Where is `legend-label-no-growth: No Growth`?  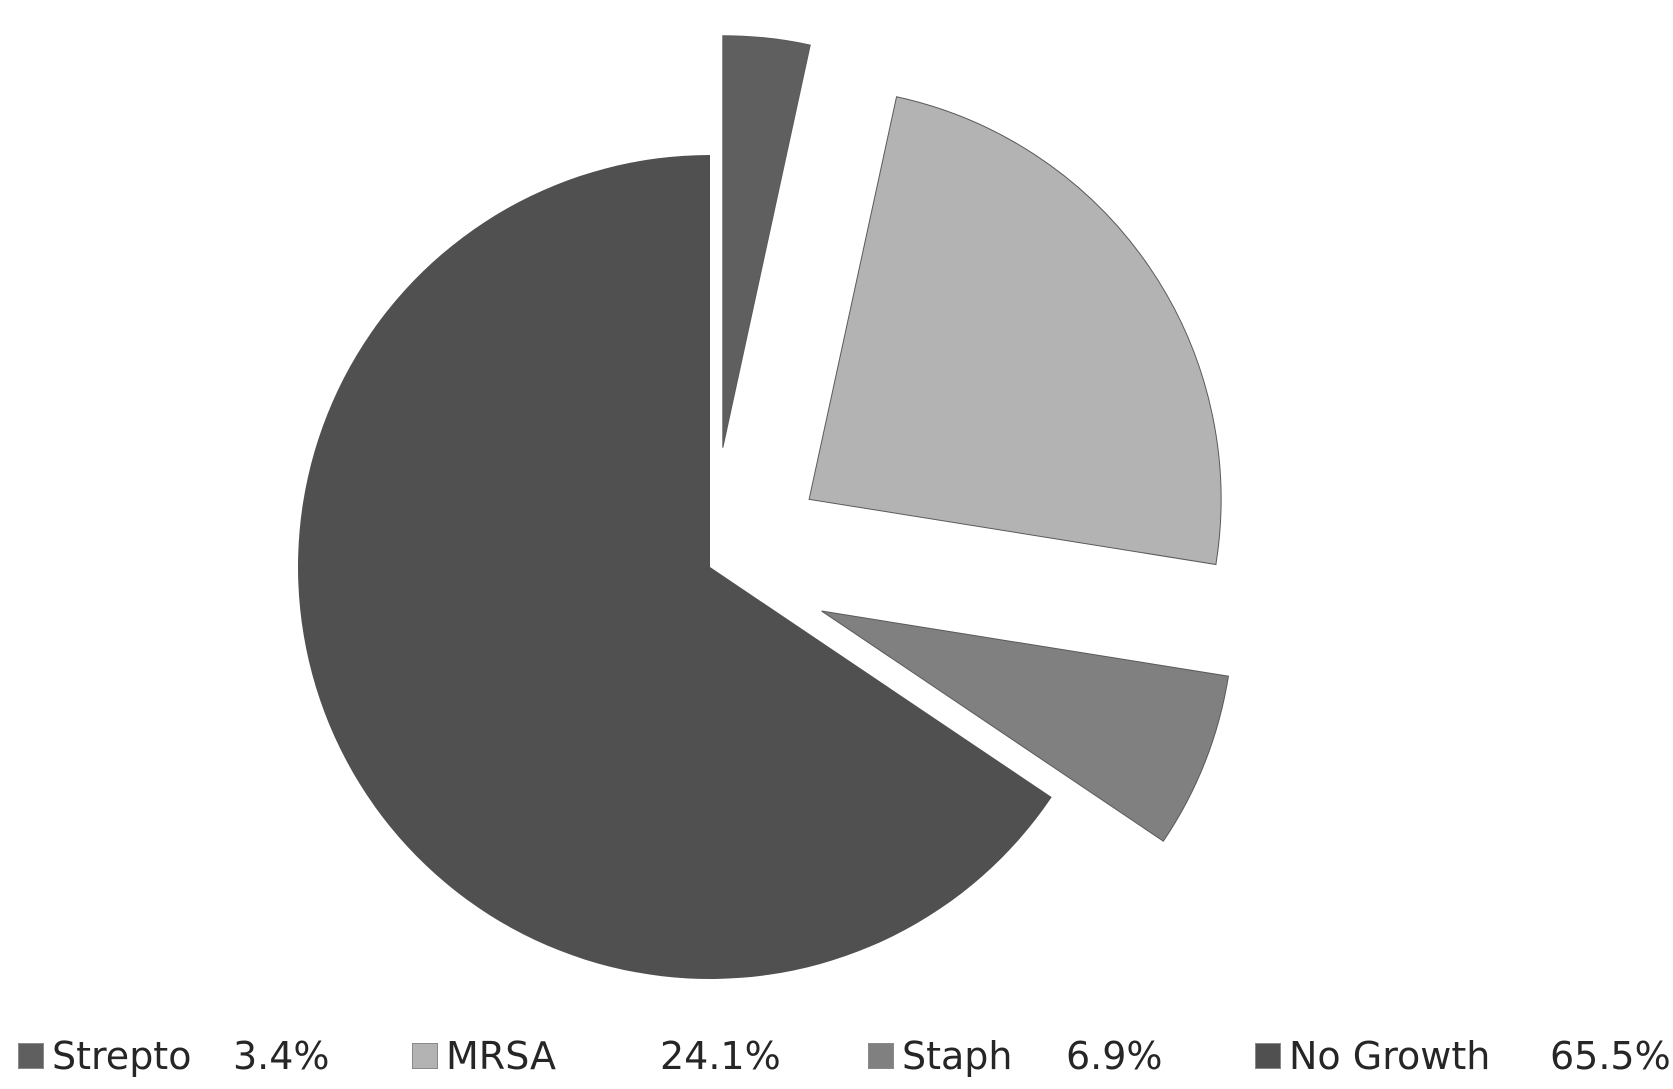
legend-label-no-growth: No Growth is located at coordinates (1390, 1056).